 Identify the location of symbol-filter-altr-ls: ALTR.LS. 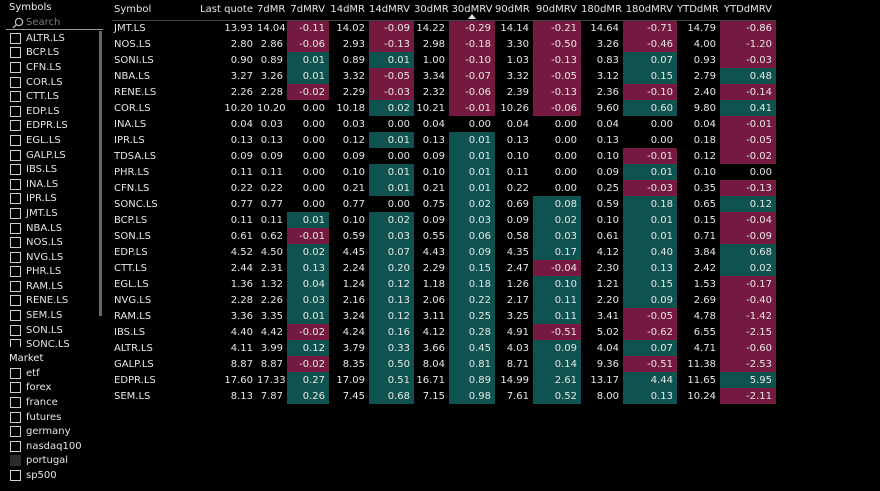
(52, 38).